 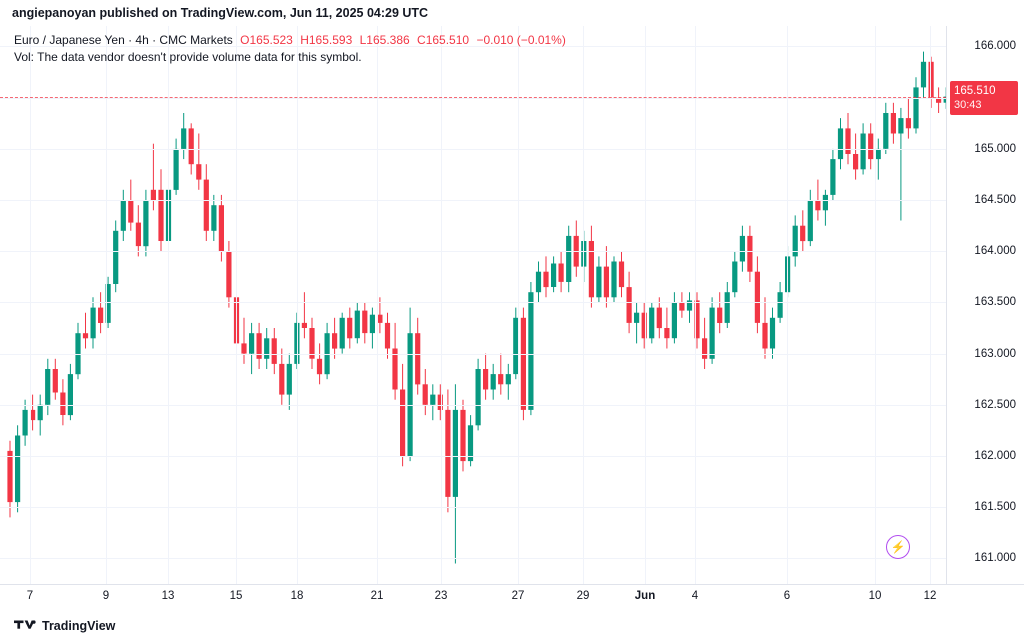 I want to click on time-tick-label: 18, so click(x=297, y=596).